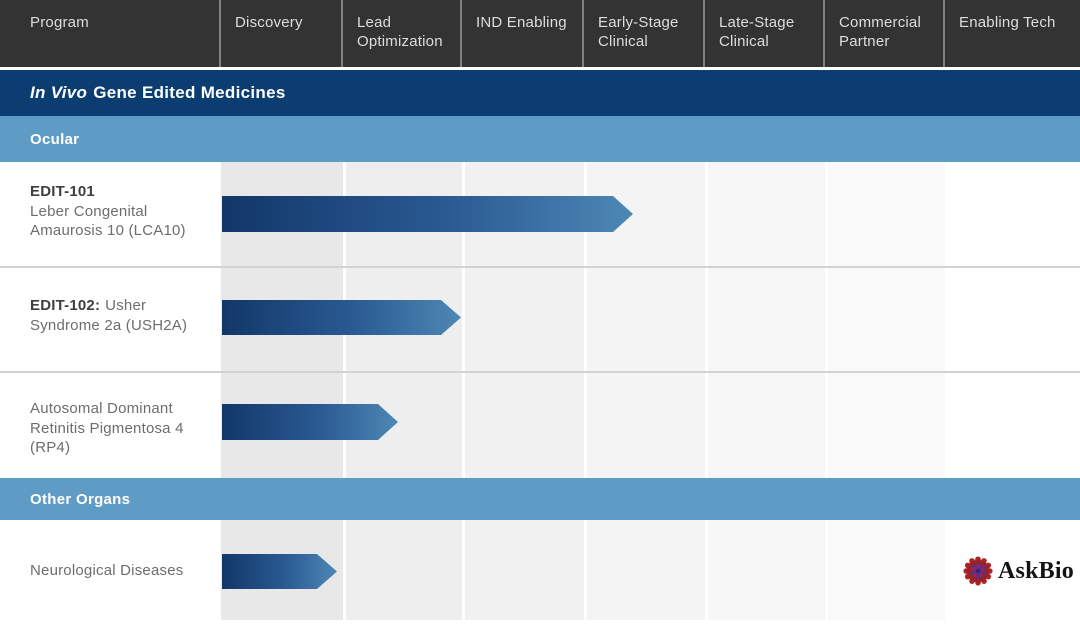  I want to click on askbio-logo: AskBio, so click(1018, 571).